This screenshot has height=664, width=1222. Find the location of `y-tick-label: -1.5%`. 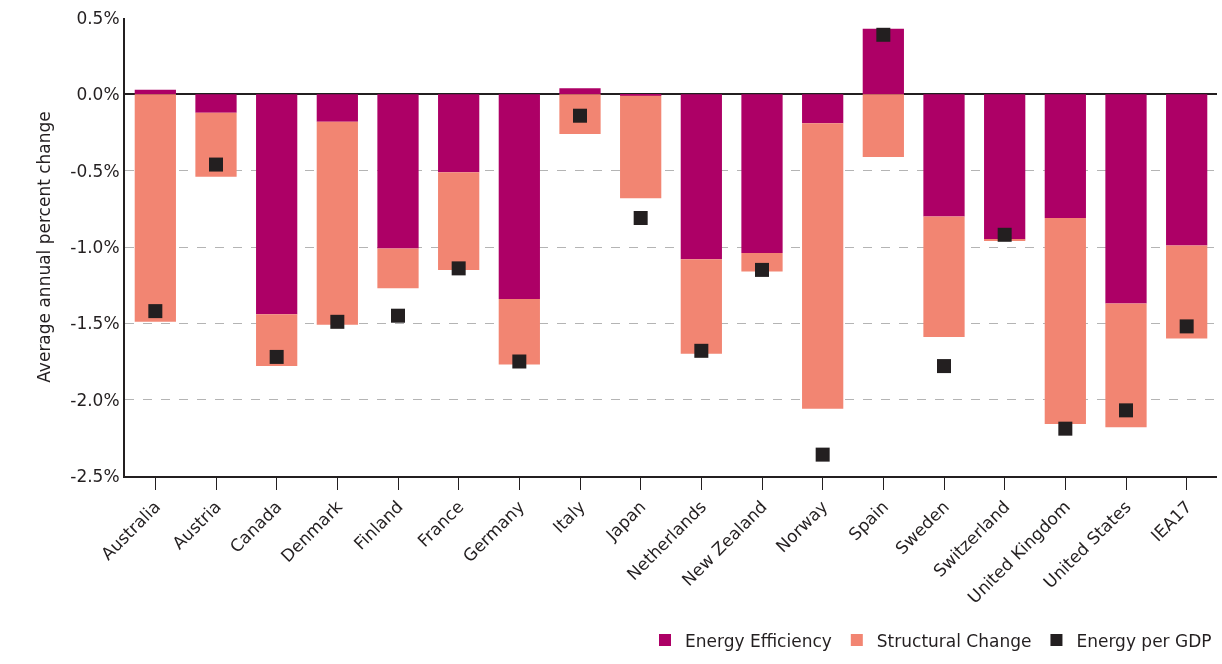

y-tick-label: -1.5% is located at coordinates (95, 323).